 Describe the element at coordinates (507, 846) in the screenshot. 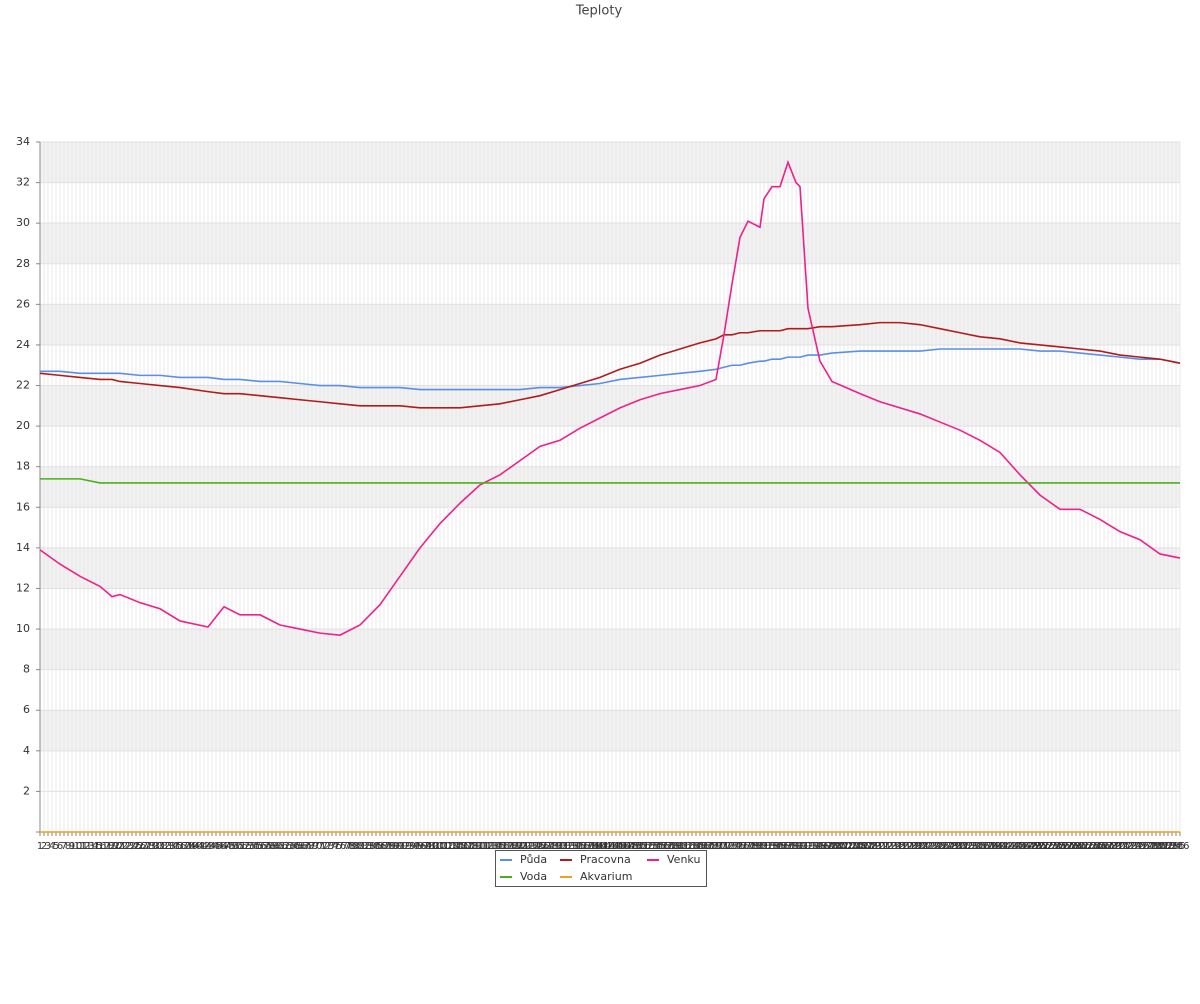

I see `x-tick-label: 118` at that location.